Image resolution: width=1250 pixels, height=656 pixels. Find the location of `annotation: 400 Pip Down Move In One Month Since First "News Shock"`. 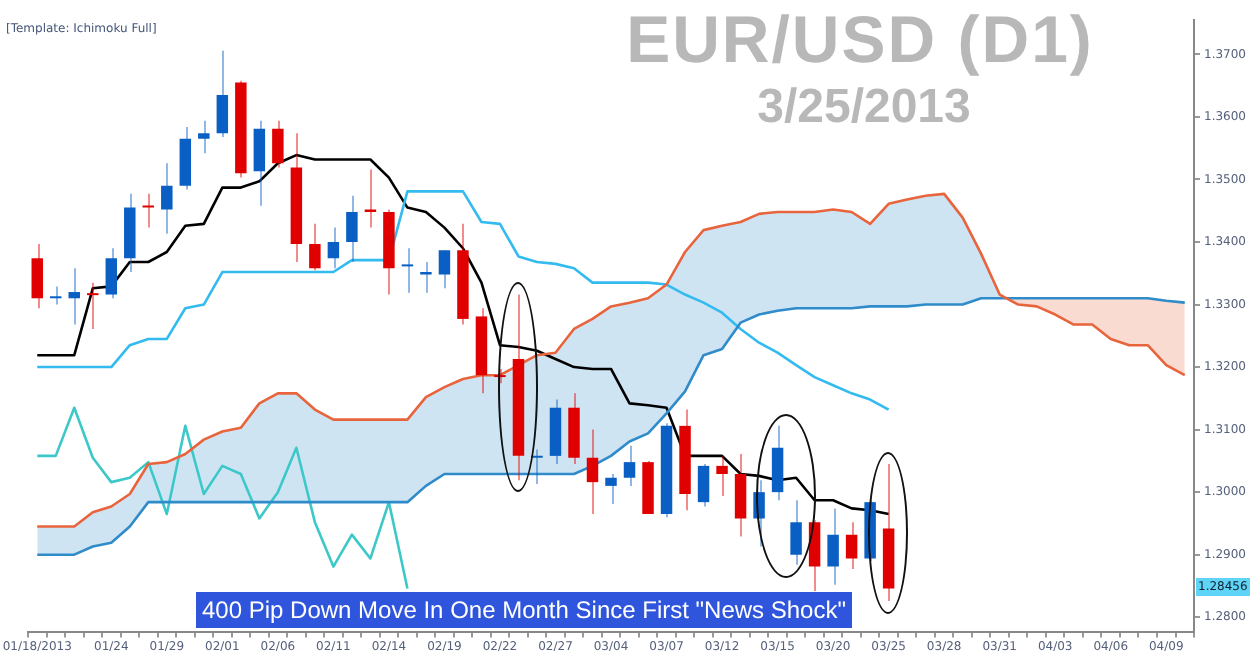

annotation: 400 Pip Down Move In One Month Since First "News Shock" is located at coordinates (524, 610).